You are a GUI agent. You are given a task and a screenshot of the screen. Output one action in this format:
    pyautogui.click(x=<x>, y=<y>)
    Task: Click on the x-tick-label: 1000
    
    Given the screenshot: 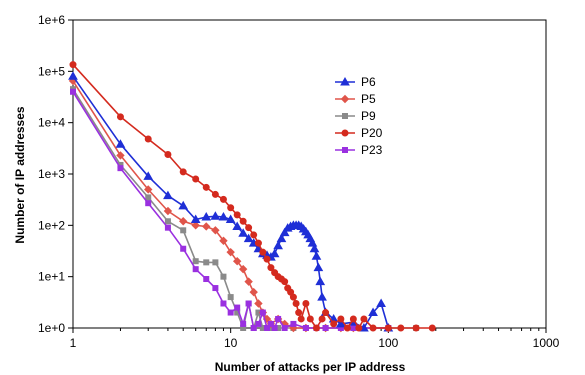 What is the action you would take?
    pyautogui.click(x=546, y=343)
    